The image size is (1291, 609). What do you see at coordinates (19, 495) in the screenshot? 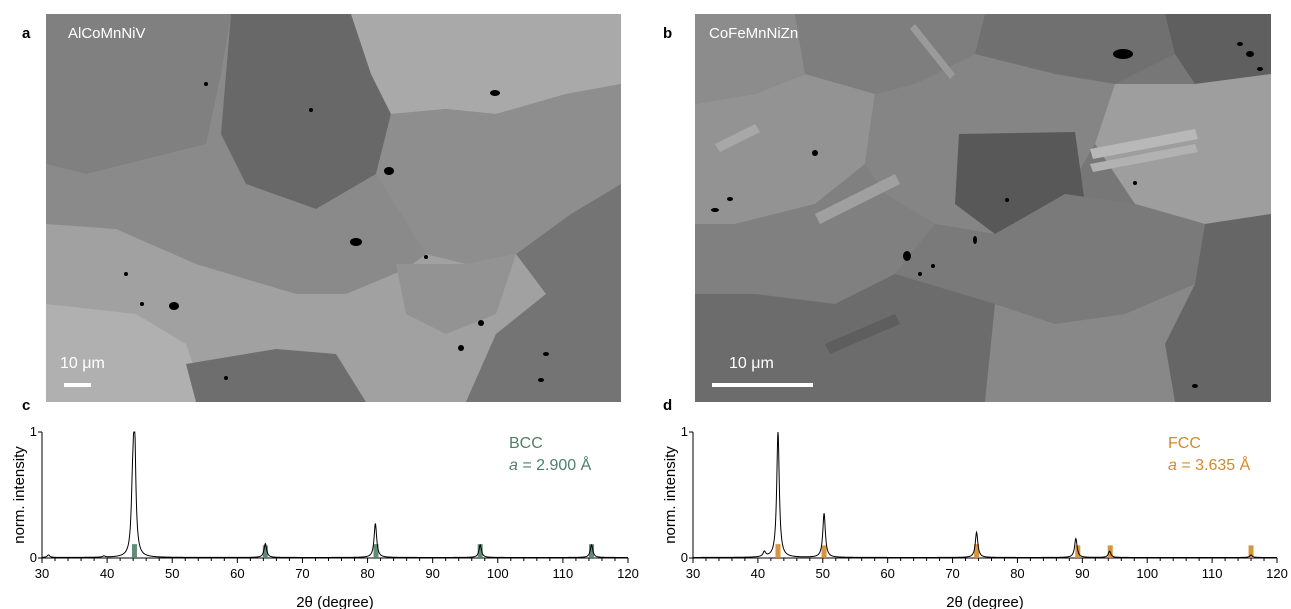
I see `y-axis-label-c: norm. intensity` at bounding box center [19, 495].